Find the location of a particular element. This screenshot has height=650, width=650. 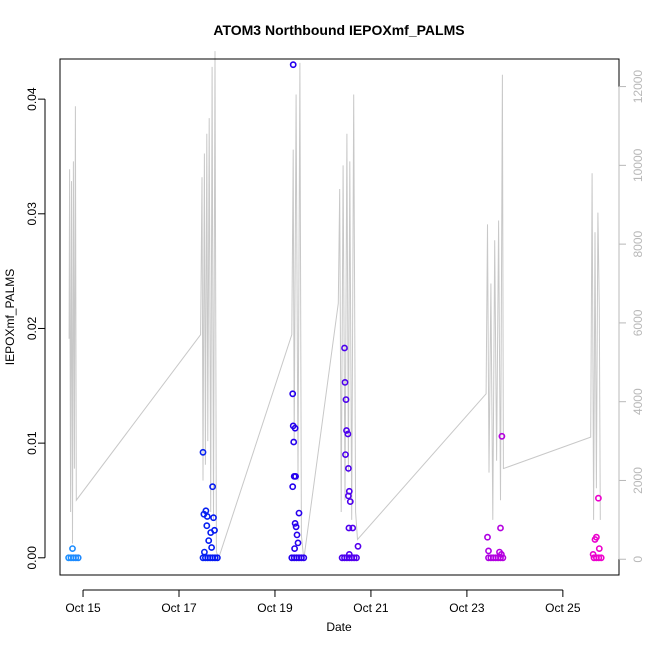

x-axis-label: Date is located at coordinates (339, 627).